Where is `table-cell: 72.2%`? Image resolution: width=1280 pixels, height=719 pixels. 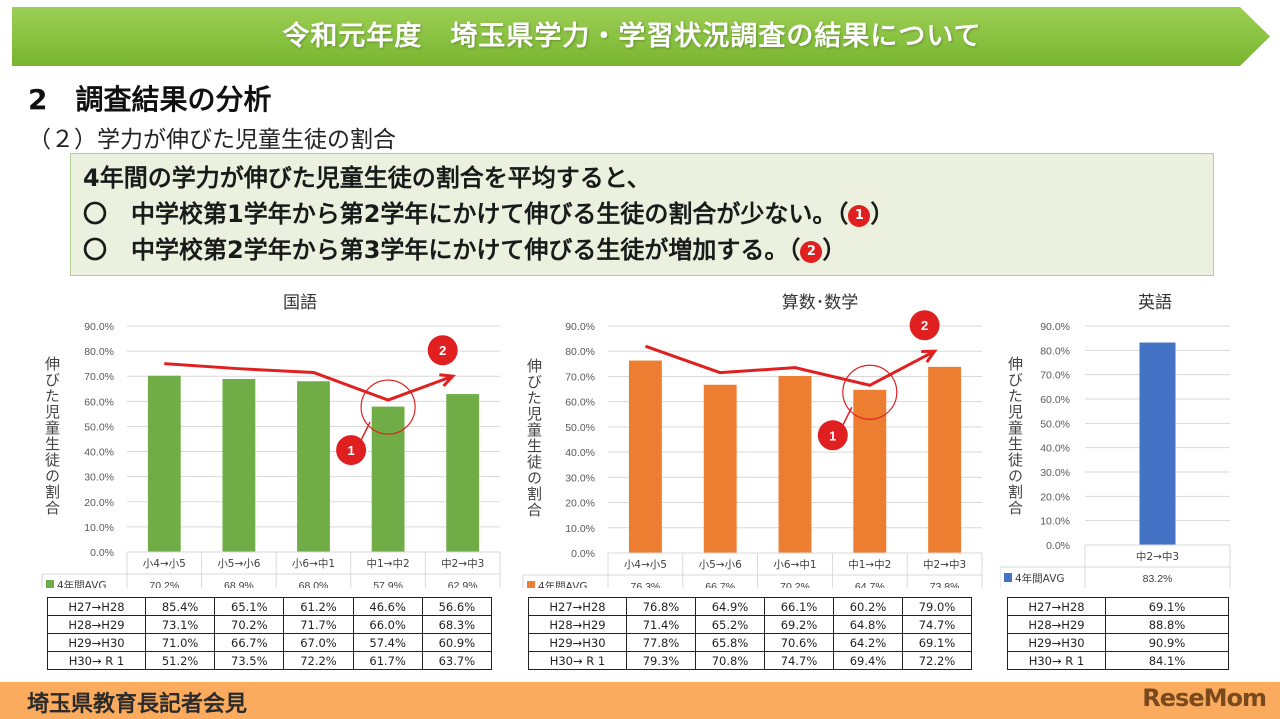 table-cell: 72.2% is located at coordinates (318, 660).